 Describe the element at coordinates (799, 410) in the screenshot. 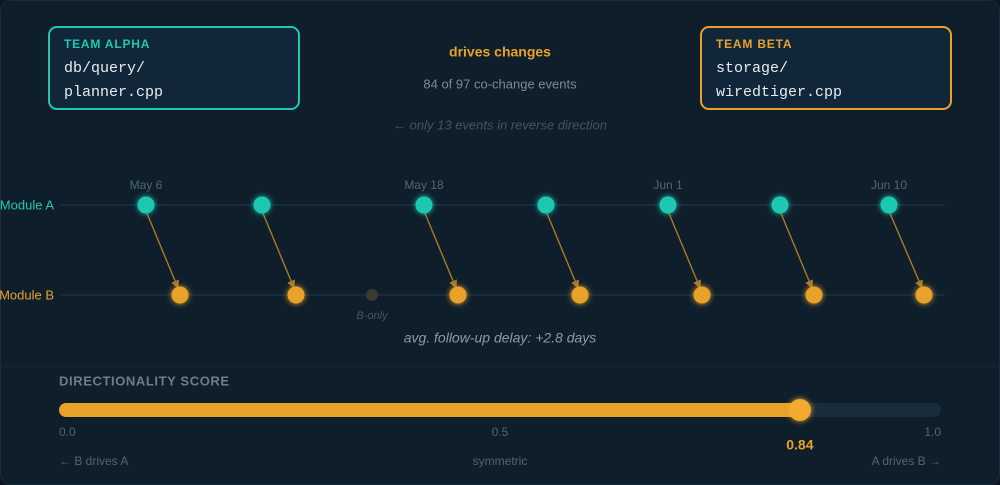

I see `score-knob` at that location.